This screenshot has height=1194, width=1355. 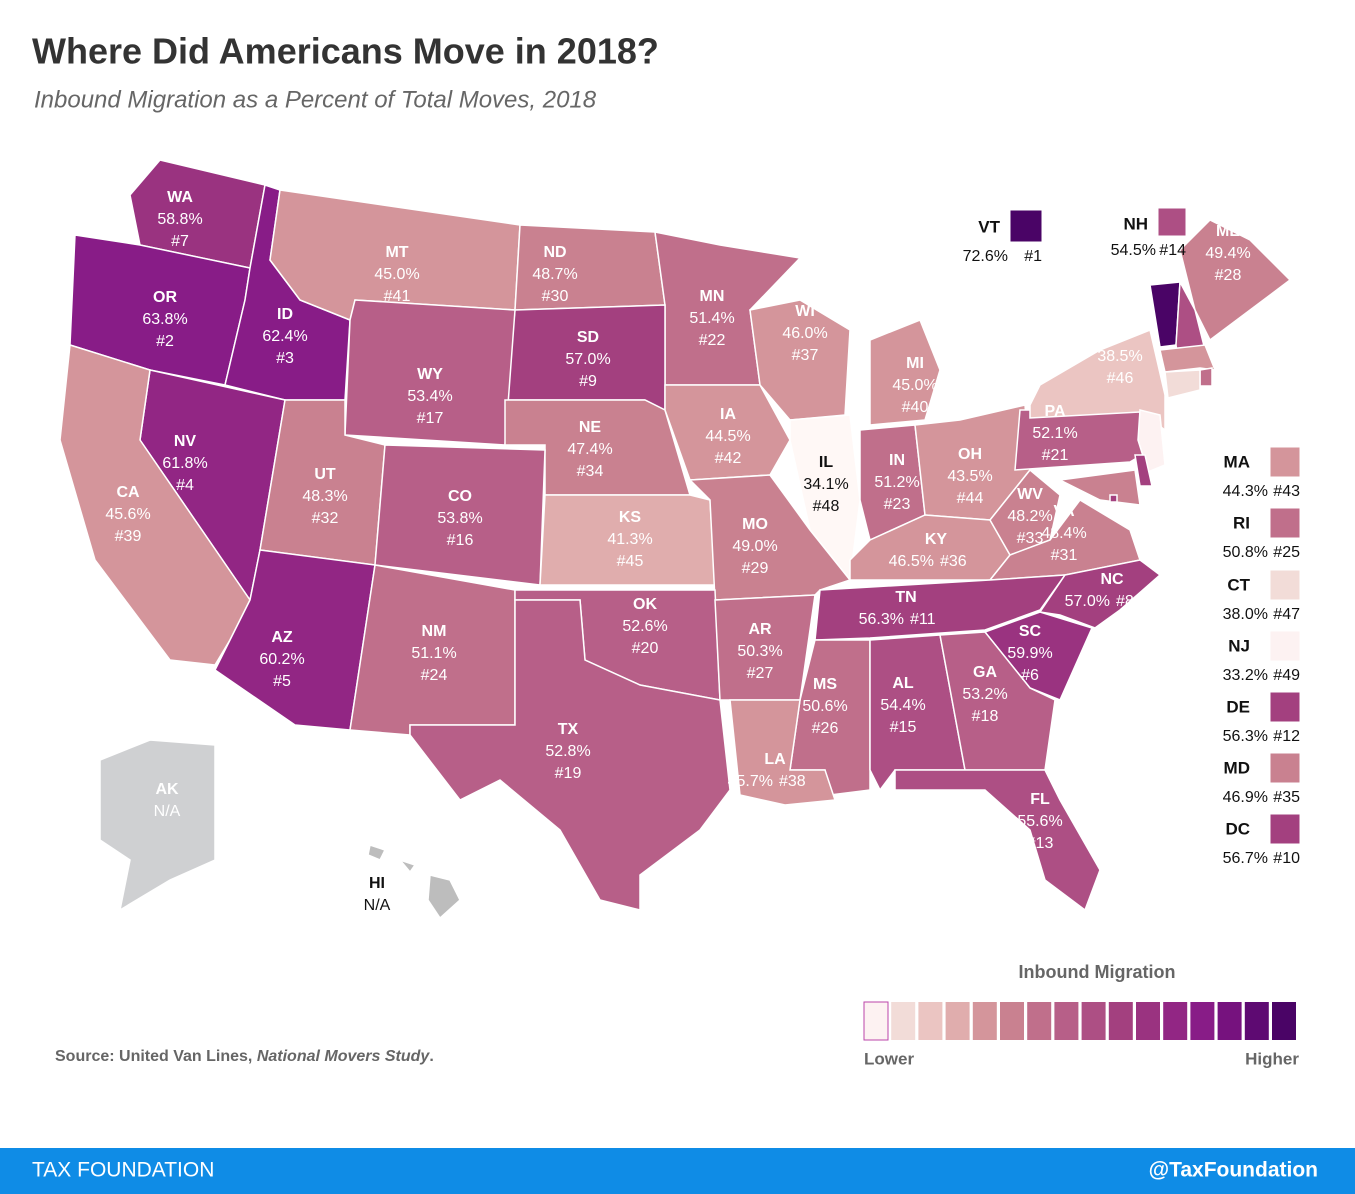 What do you see at coordinates (824, 706) in the screenshot?
I see `state-value: 50.6%` at bounding box center [824, 706].